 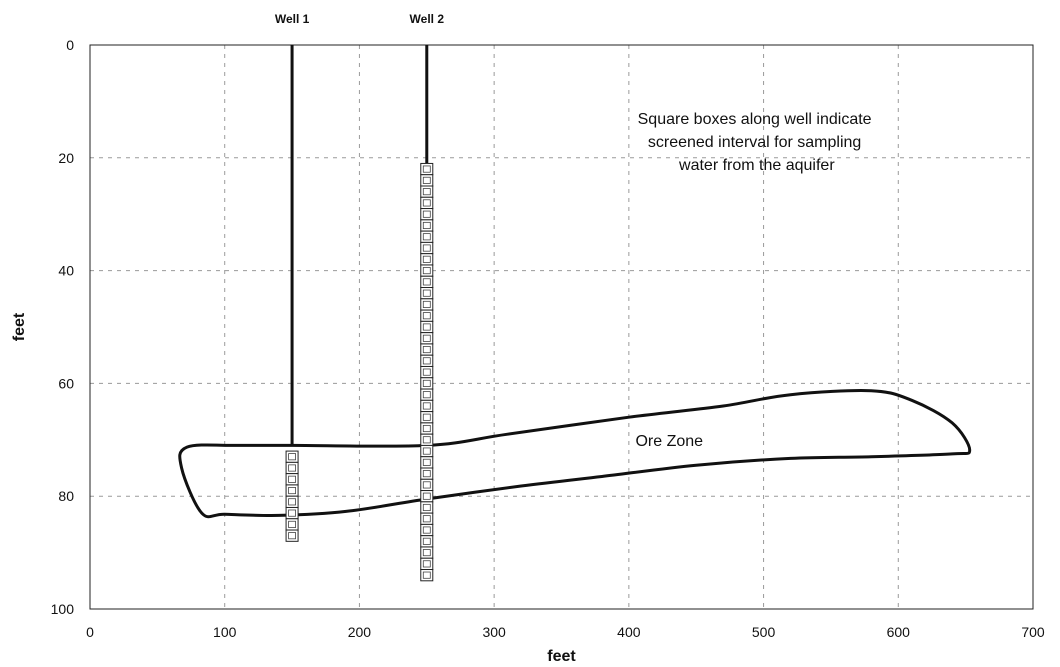 I want to click on annotation-line: water from the aquifer, so click(x=756, y=165).